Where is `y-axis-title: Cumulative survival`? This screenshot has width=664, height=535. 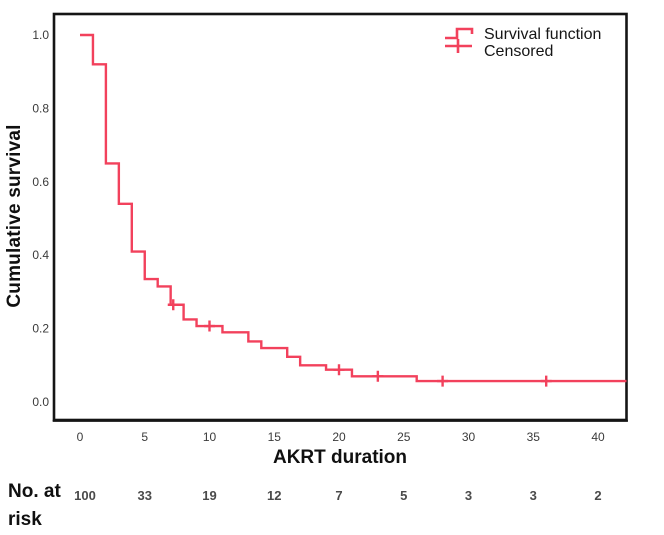 y-axis-title: Cumulative survival is located at coordinates (14, 216).